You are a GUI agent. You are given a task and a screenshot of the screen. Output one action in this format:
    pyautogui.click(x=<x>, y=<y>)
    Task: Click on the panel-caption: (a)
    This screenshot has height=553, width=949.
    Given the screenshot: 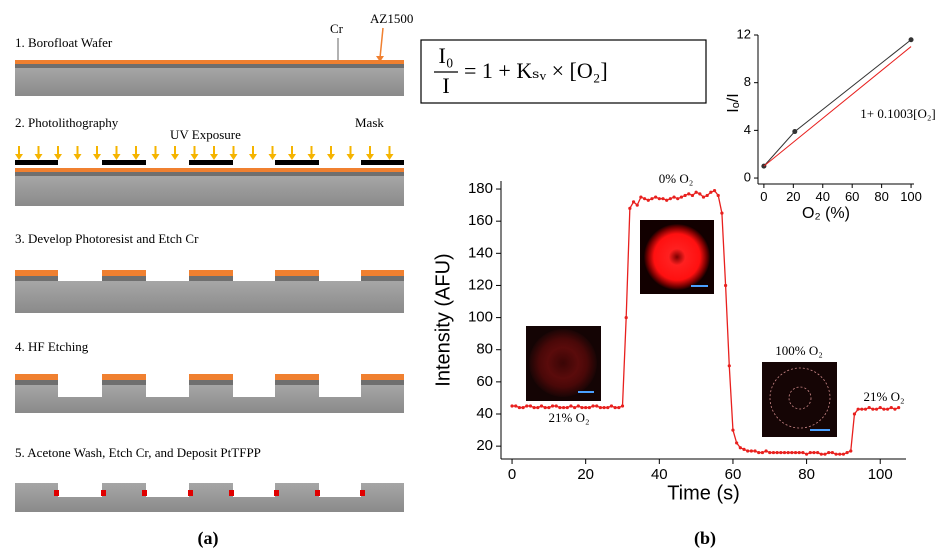 What is the action you would take?
    pyautogui.click(x=208, y=538)
    